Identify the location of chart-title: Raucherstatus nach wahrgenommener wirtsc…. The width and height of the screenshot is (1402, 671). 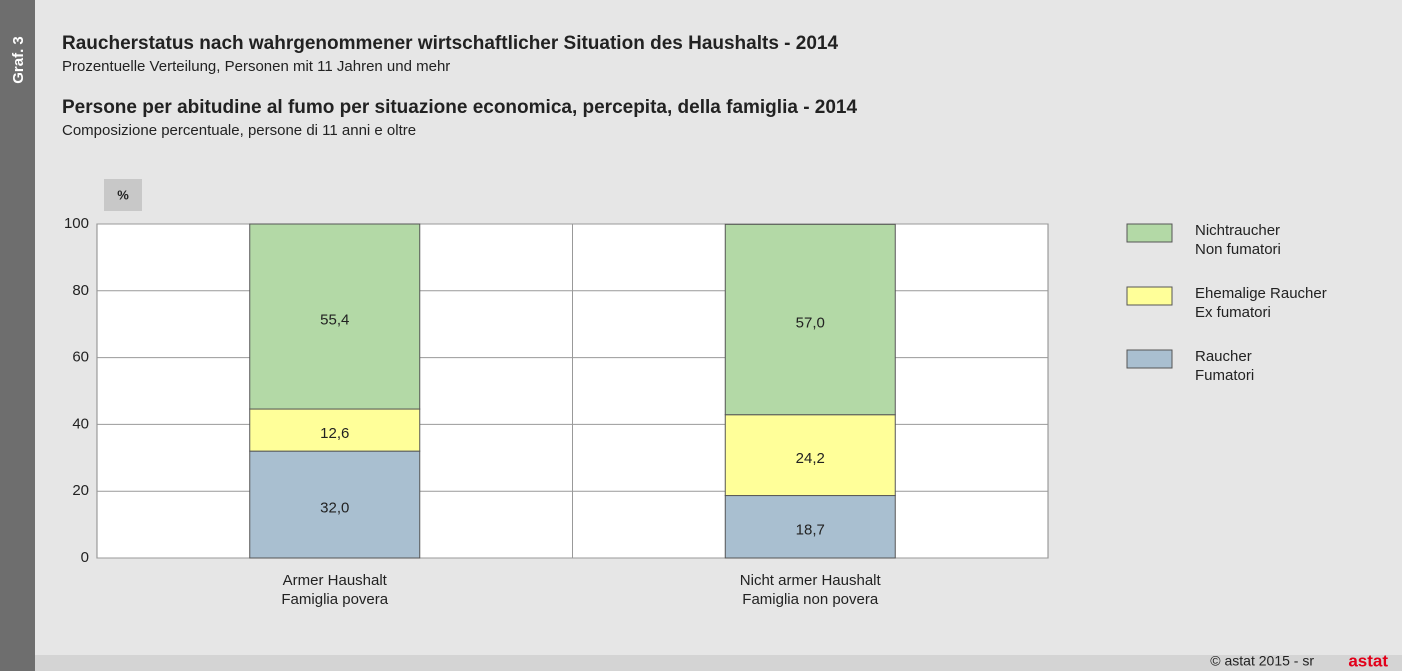
(450, 43).